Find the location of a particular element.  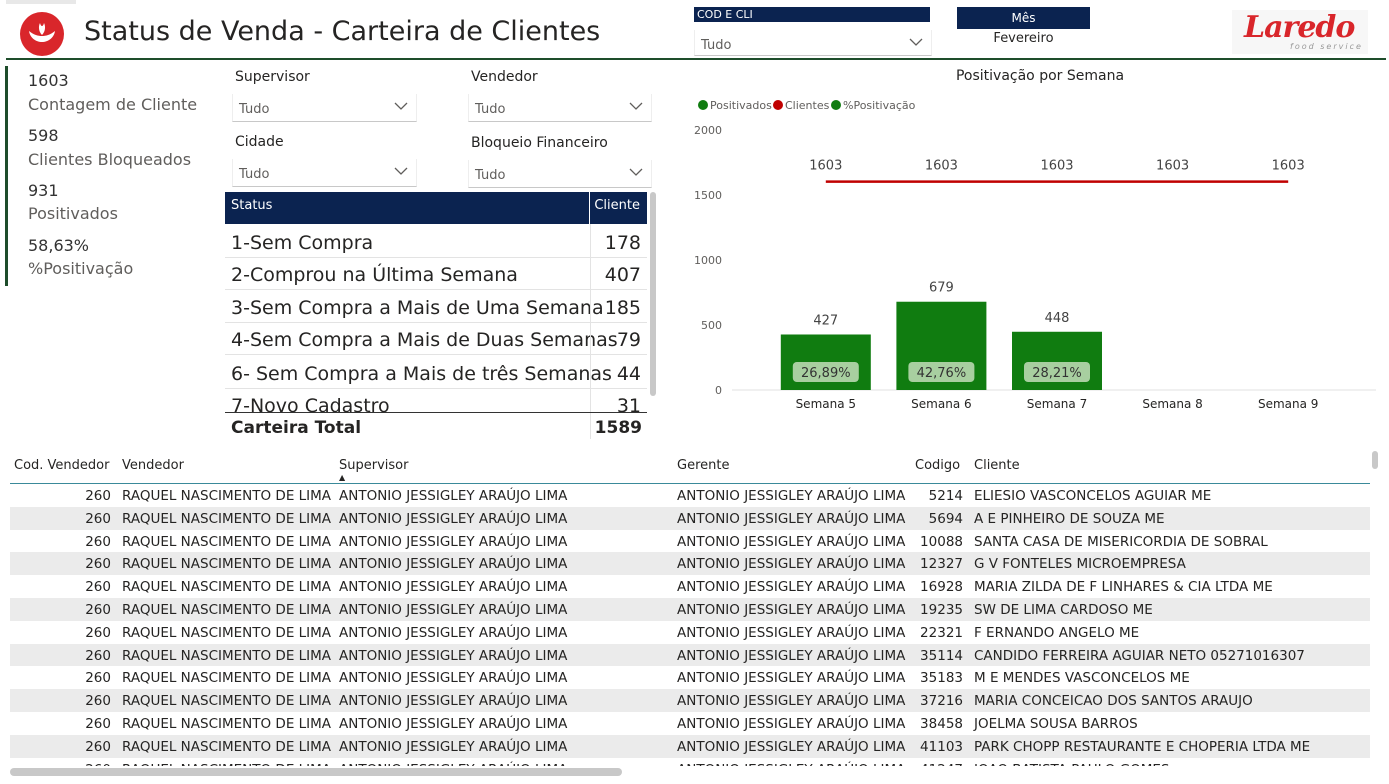

col-header-codigo: Codigo is located at coordinates (938, 465).